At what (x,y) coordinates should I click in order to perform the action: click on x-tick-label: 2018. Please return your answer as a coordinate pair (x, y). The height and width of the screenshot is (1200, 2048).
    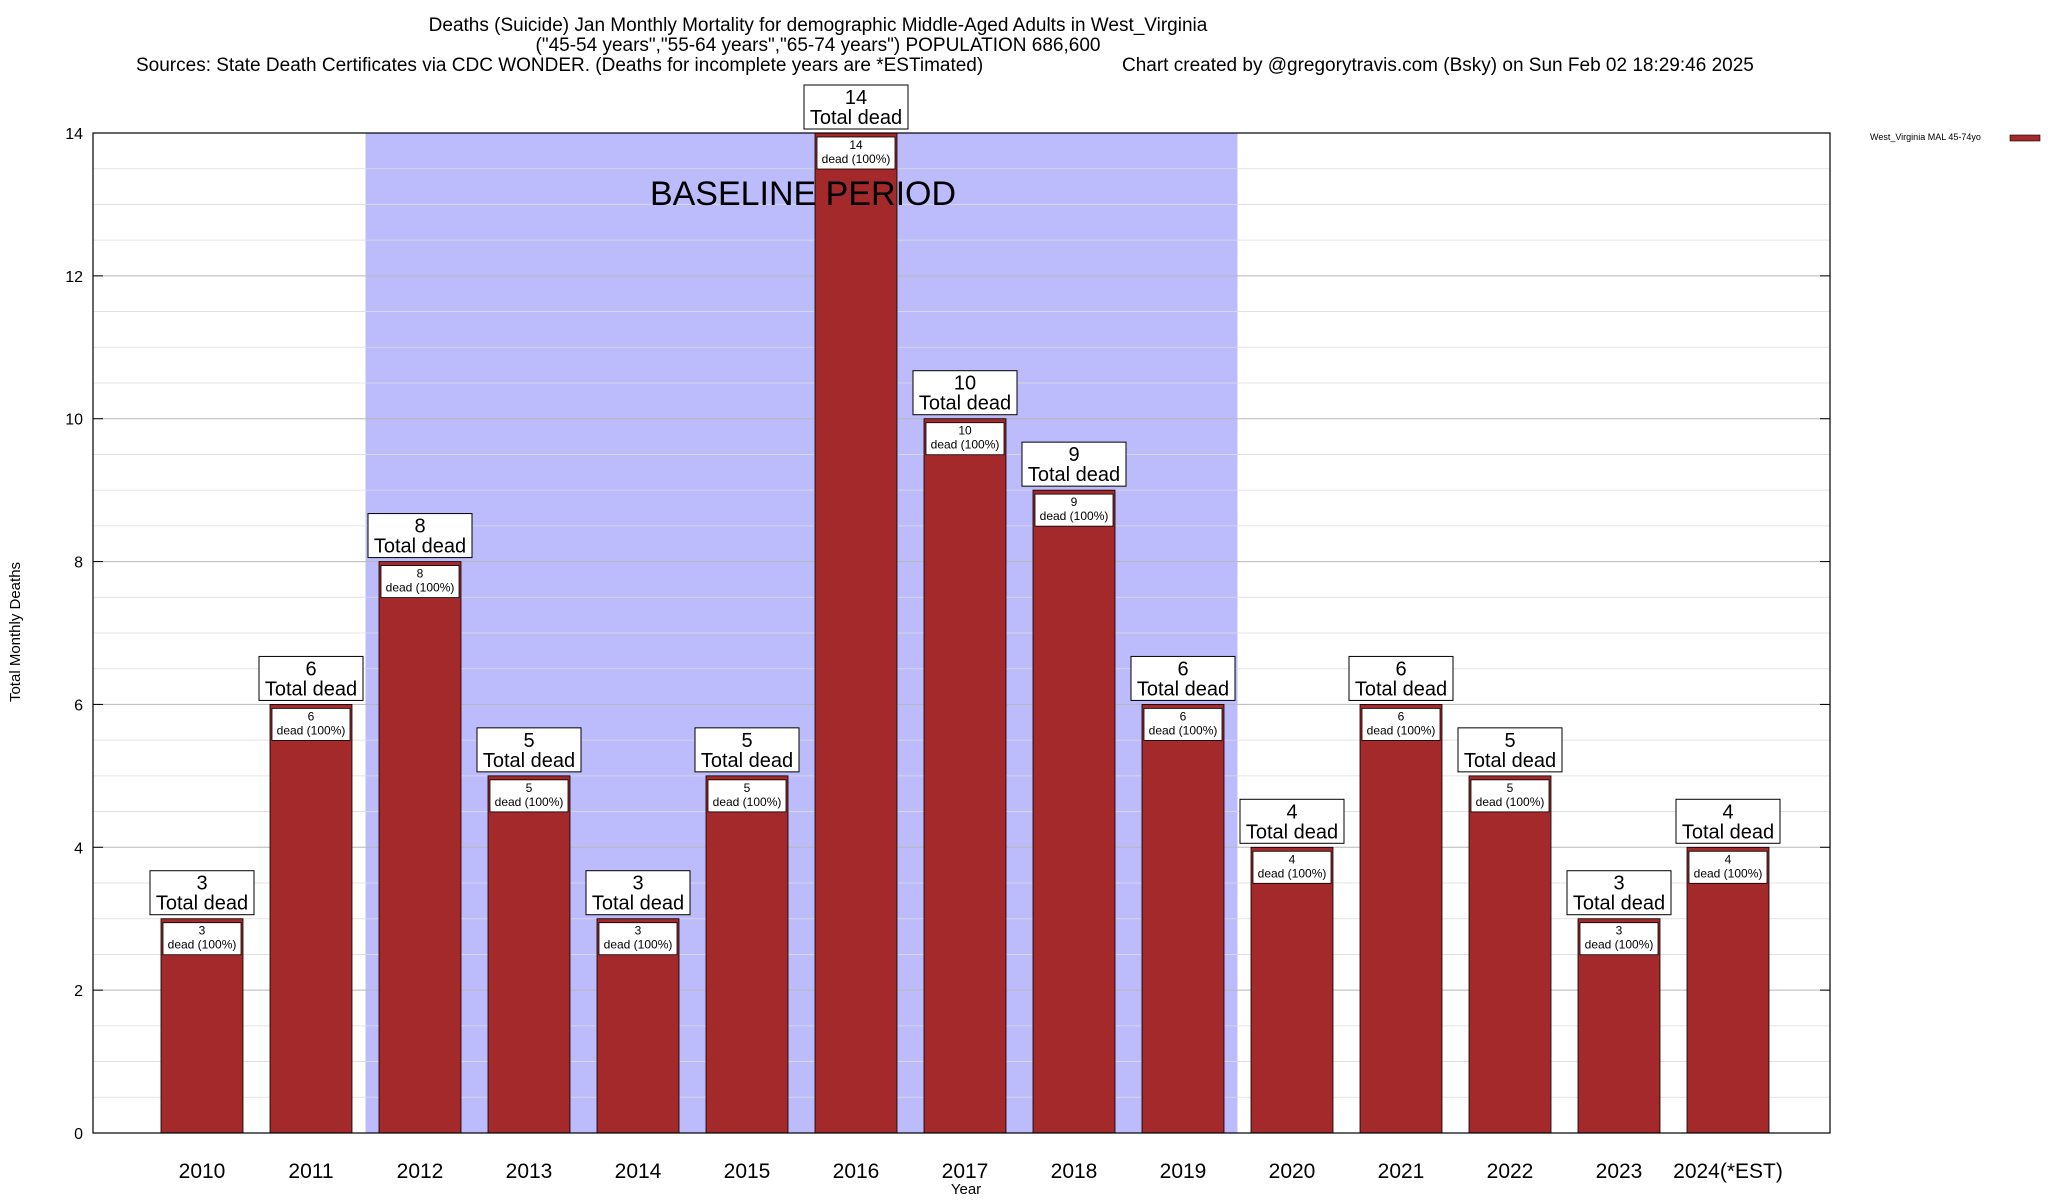
    Looking at the image, I should click on (1074, 1171).